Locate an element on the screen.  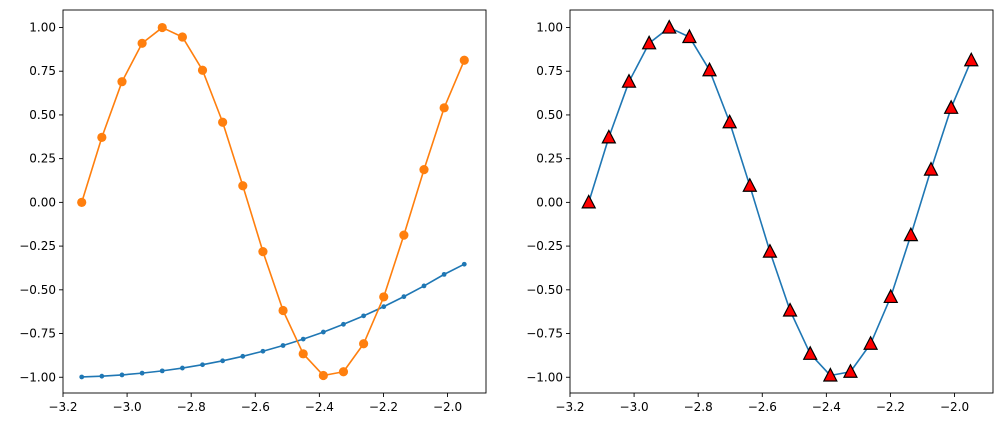
x-tick-label: −2.0 is located at coordinates (447, 407).